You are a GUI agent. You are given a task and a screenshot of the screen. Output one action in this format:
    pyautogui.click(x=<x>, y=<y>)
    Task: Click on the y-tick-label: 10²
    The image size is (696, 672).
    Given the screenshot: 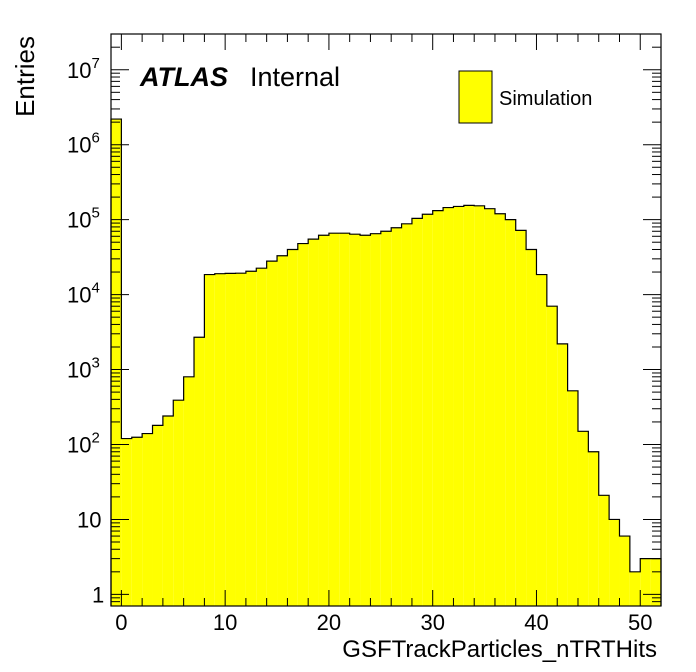 What is the action you would take?
    pyautogui.click(x=83, y=443)
    